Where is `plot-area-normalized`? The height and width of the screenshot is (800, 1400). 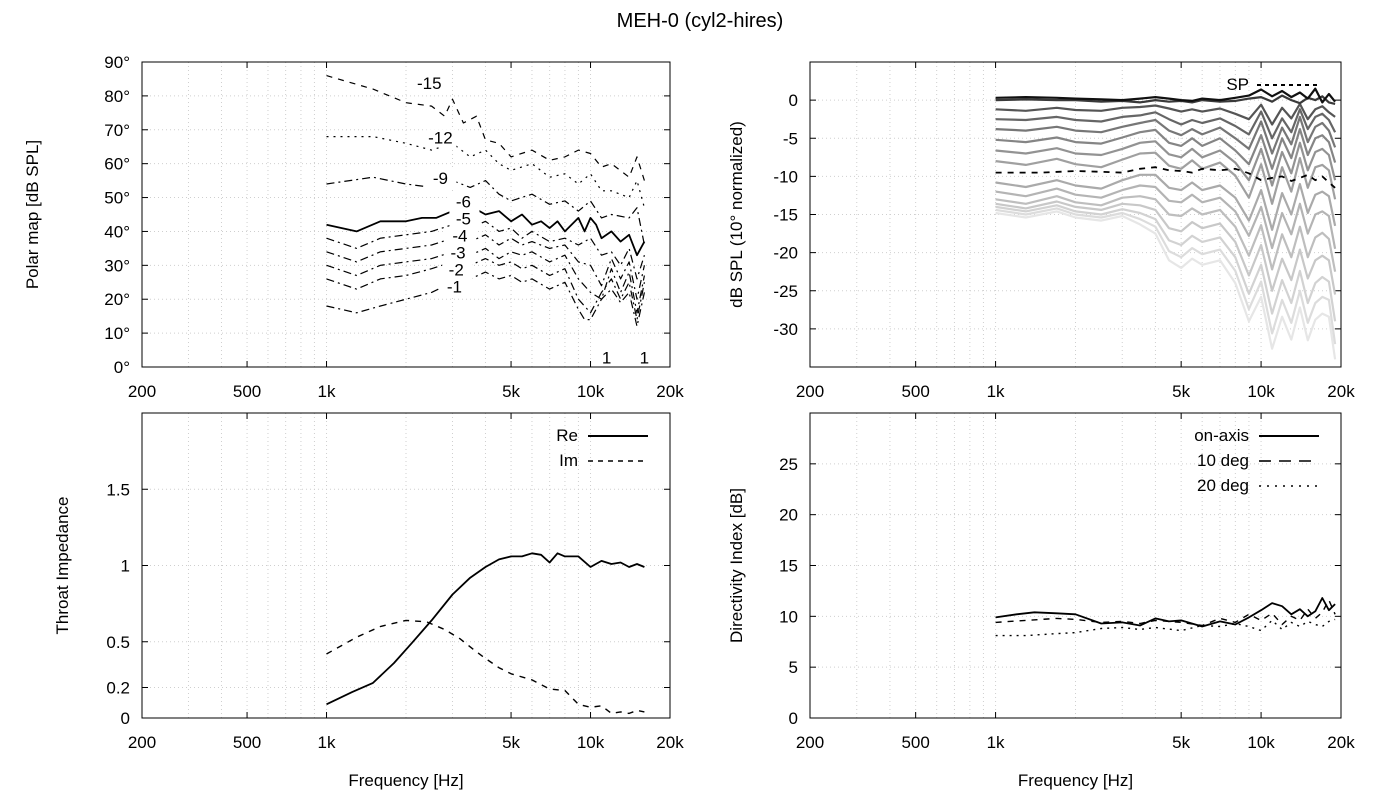
plot-area-normalized is located at coordinates (1166, 223).